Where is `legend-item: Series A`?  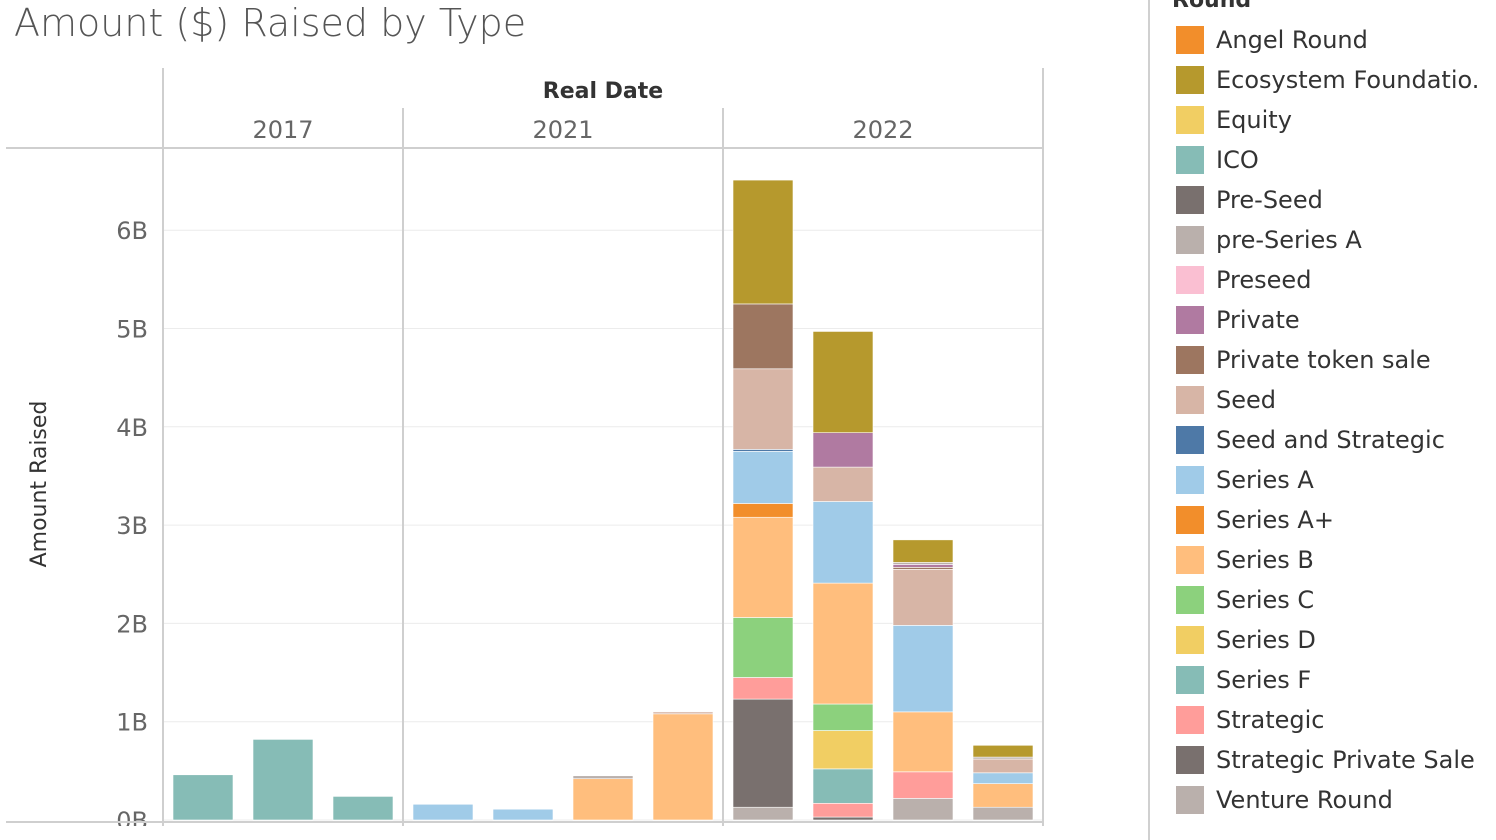 legend-item: Series A is located at coordinates (1245, 480).